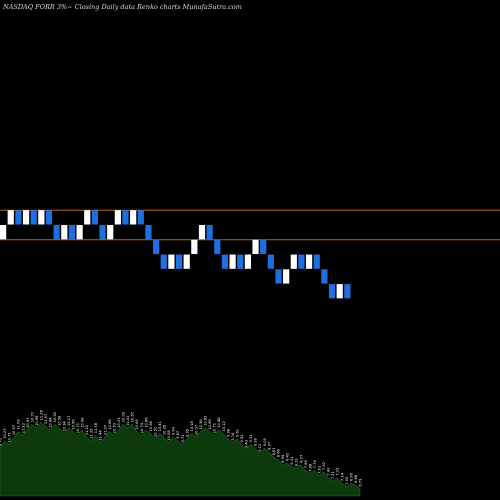 The height and width of the screenshot is (500, 500). I want to click on volume-area-fill, so click(180, 459).